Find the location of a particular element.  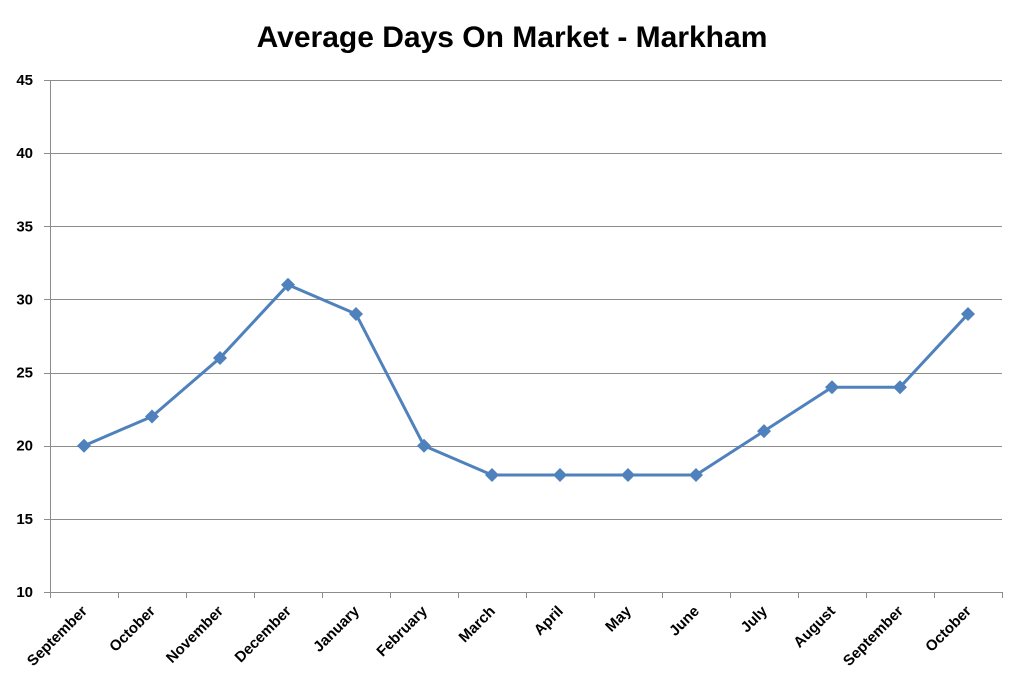

y-tick-label: 45 is located at coordinates (24, 80).